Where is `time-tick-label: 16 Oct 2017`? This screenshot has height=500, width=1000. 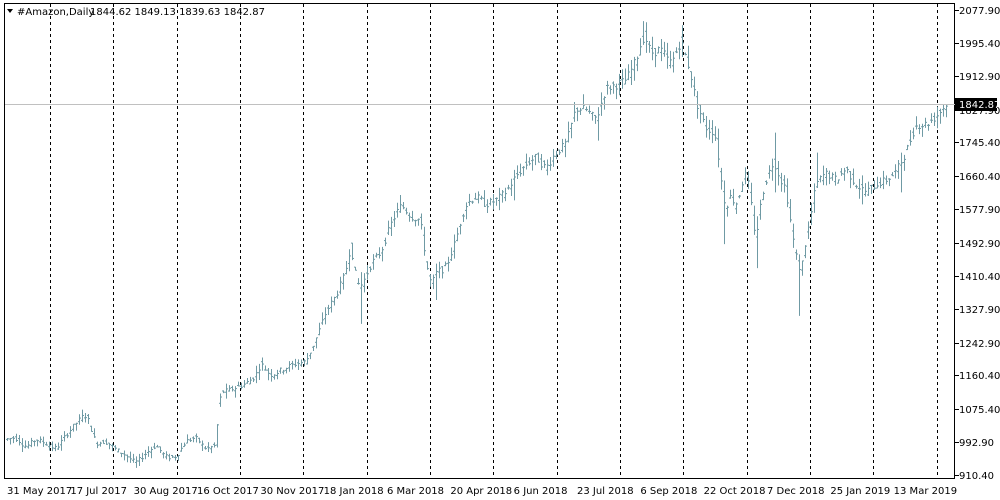
time-tick-label: 16 Oct 2017 is located at coordinates (228, 491).